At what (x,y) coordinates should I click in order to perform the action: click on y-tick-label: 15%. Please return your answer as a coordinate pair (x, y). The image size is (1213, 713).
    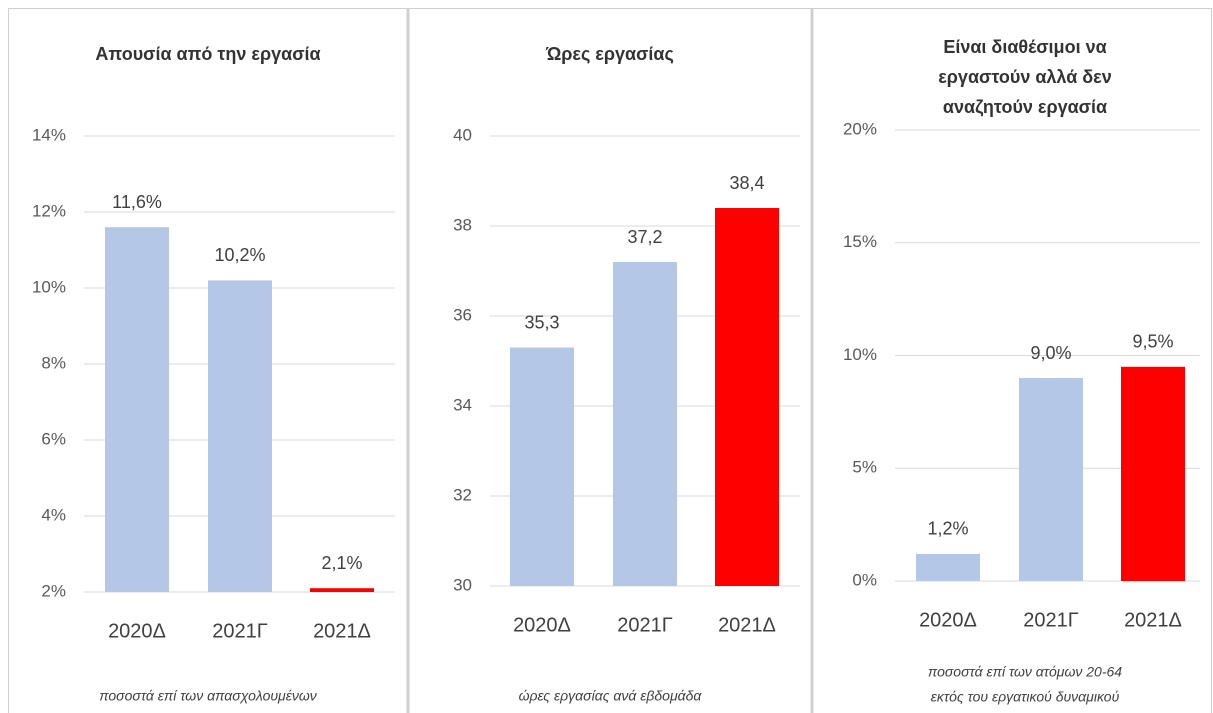
    Looking at the image, I should click on (860, 241).